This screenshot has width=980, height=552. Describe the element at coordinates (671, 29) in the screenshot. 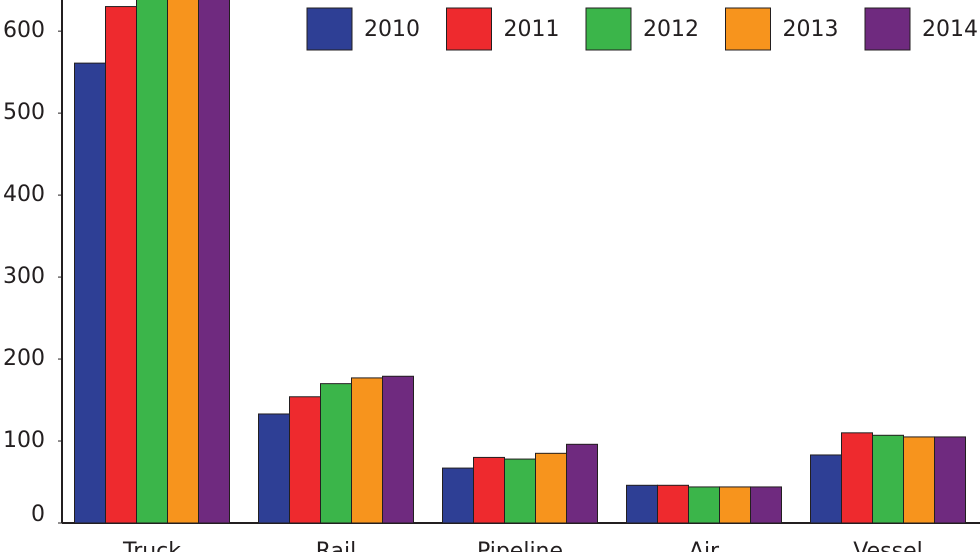

I see `legend-label: 2012` at that location.